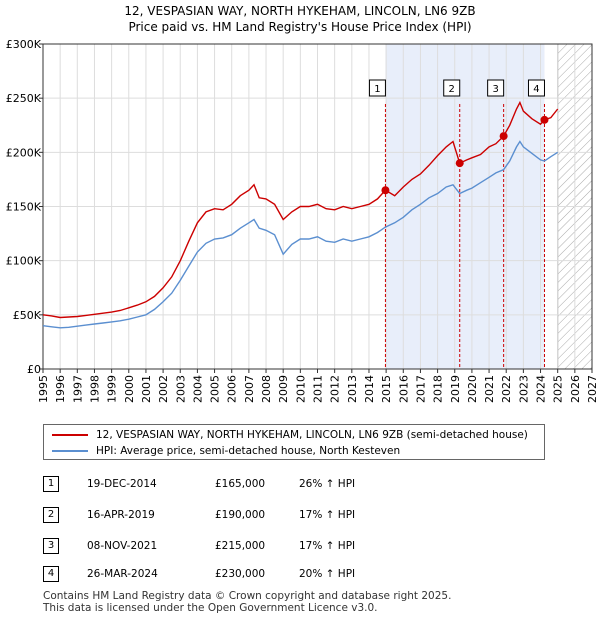  I want to click on y-tick-label: £150K, so click(24, 207).